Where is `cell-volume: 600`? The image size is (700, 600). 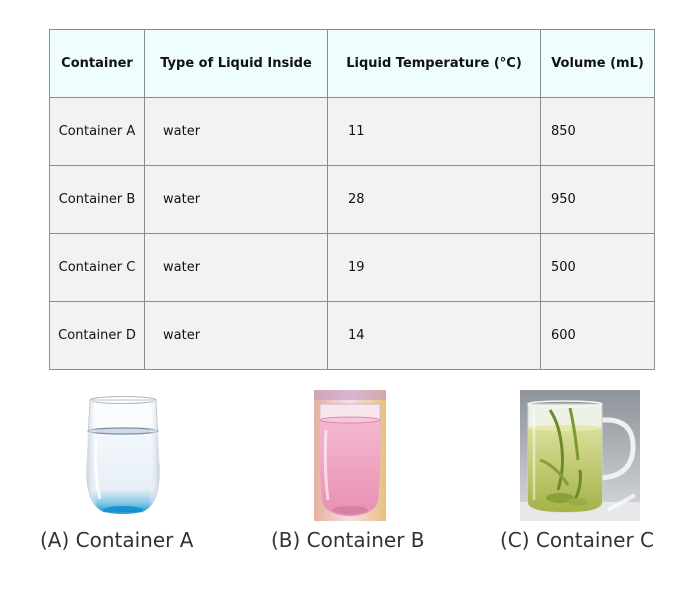
cell-volume: 600 is located at coordinates (597, 335).